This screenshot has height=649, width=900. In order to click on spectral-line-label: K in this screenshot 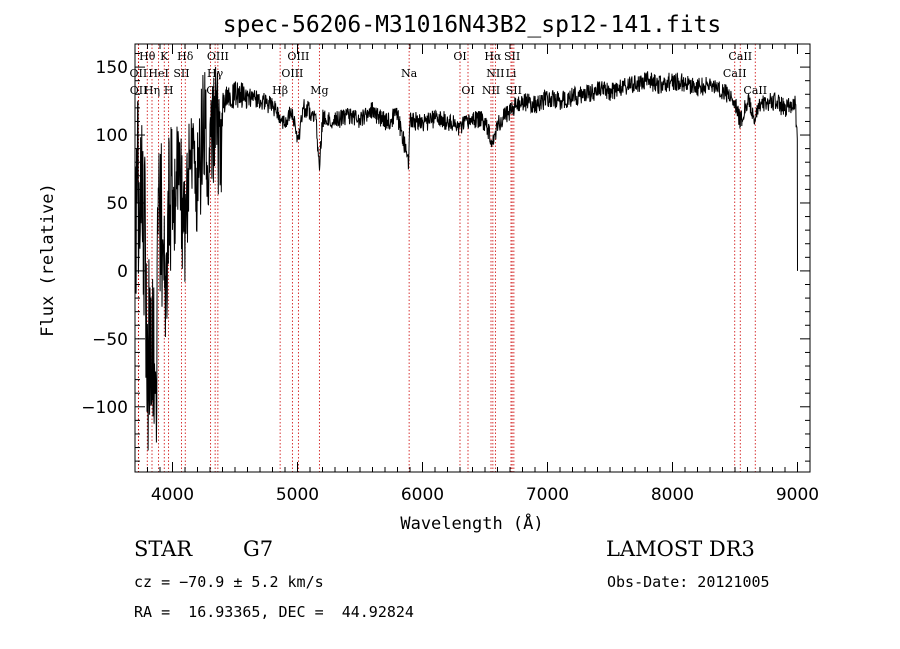, I will do `click(164, 56)`.